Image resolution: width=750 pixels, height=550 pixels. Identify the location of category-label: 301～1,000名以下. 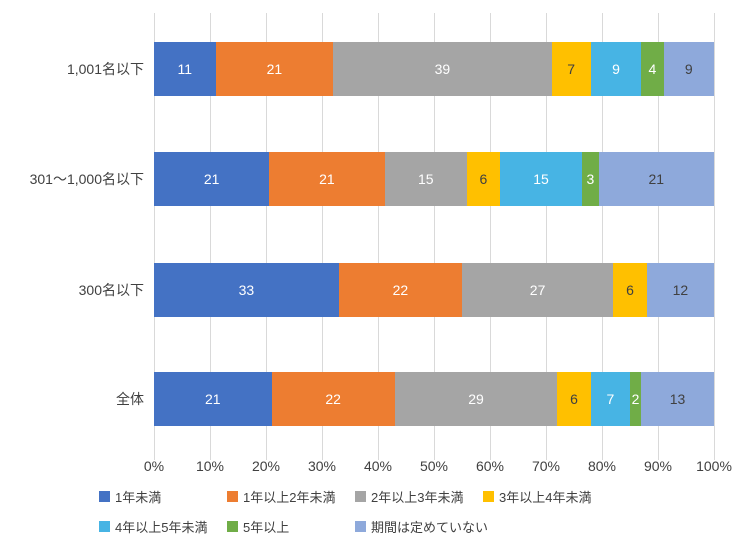
(86, 179).